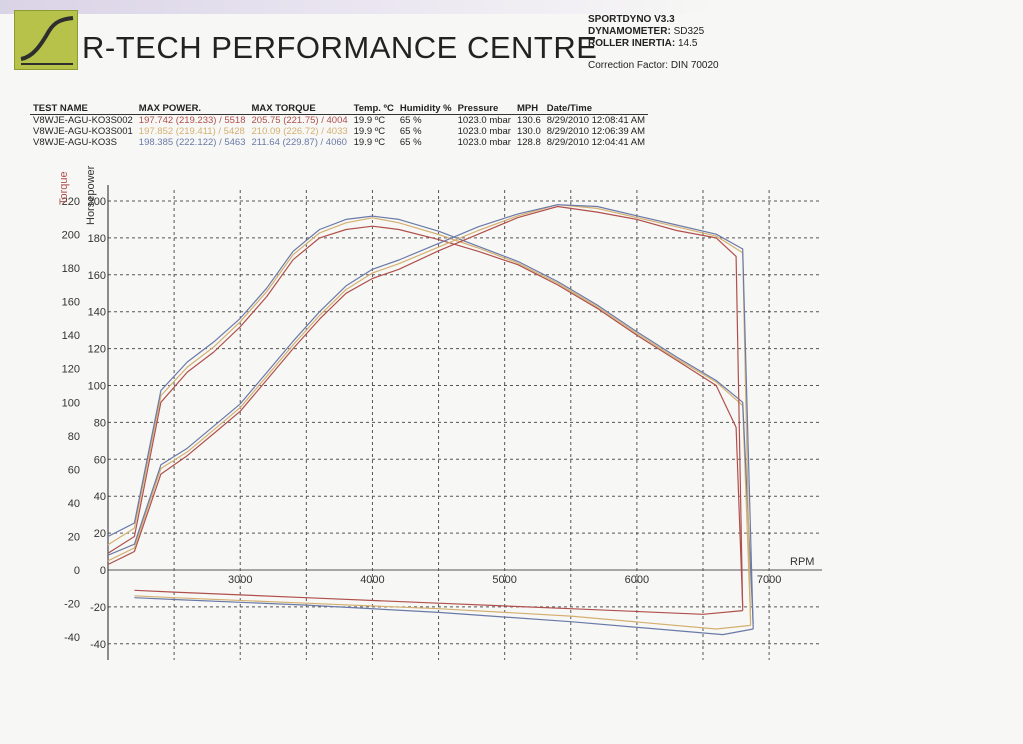 The image size is (1023, 744). What do you see at coordinates (100, 534) in the screenshot?
I see `y-tick-label-horsepower: 20` at bounding box center [100, 534].